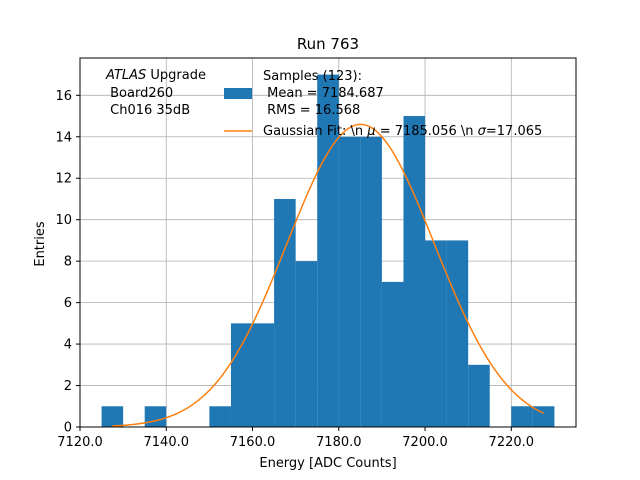 The width and height of the screenshot is (640, 480). Describe the element at coordinates (63, 179) in the screenshot. I see `y-tick-label: 12` at that location.